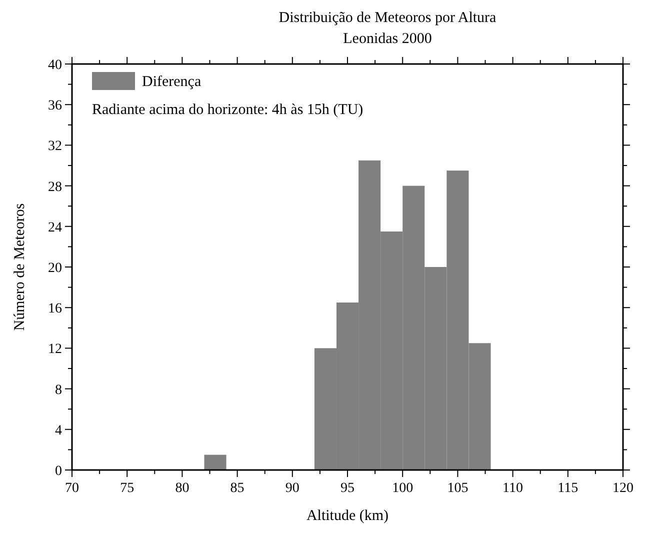 Image resolution: width=670 pixels, height=555 pixels. What do you see at coordinates (403, 488) in the screenshot?
I see `x-tick-label: 100` at bounding box center [403, 488].